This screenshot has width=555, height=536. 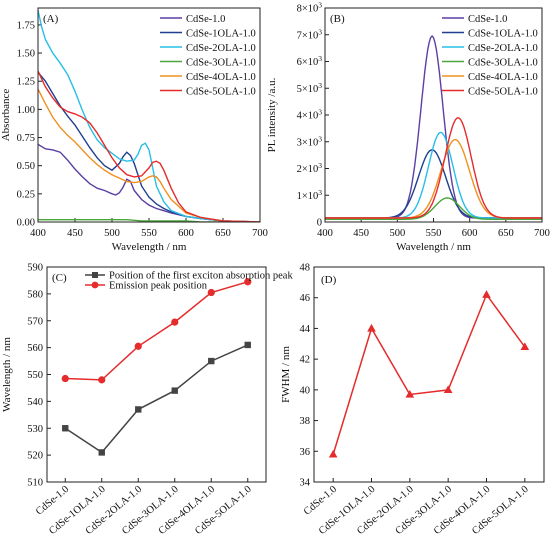 I want to click on y-tick-label: 5×10³, so click(x=310, y=88).